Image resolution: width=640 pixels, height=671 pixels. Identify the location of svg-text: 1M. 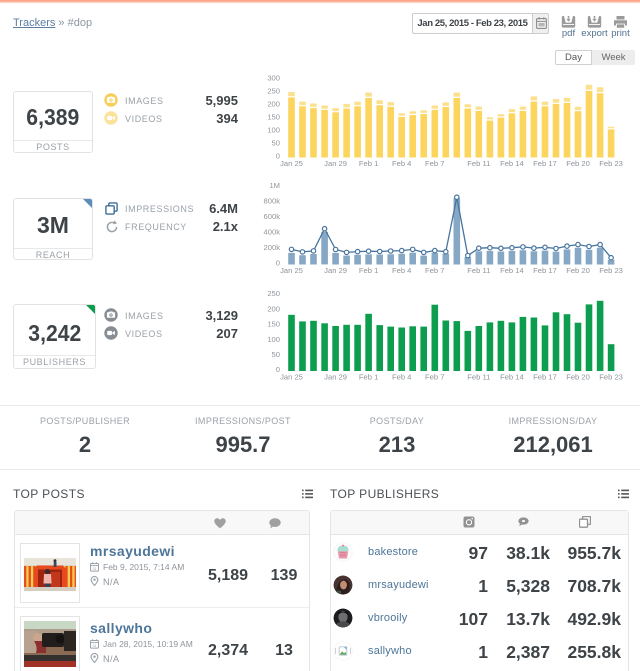
(274, 185).